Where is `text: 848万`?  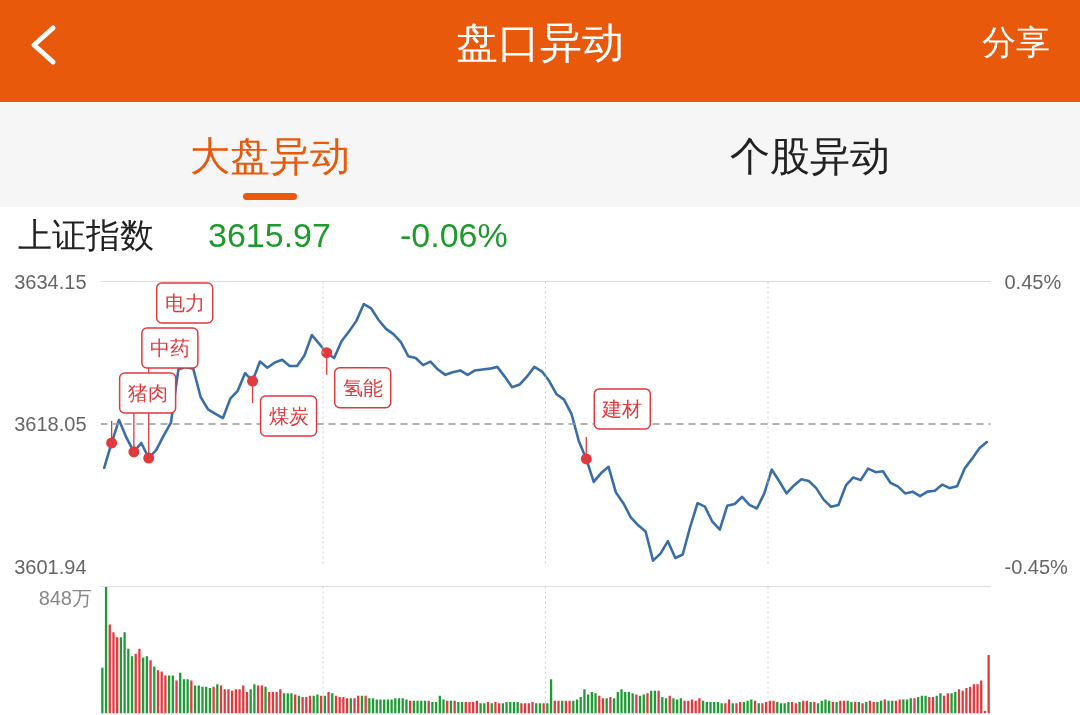
text: 848万 is located at coordinates (65, 598).